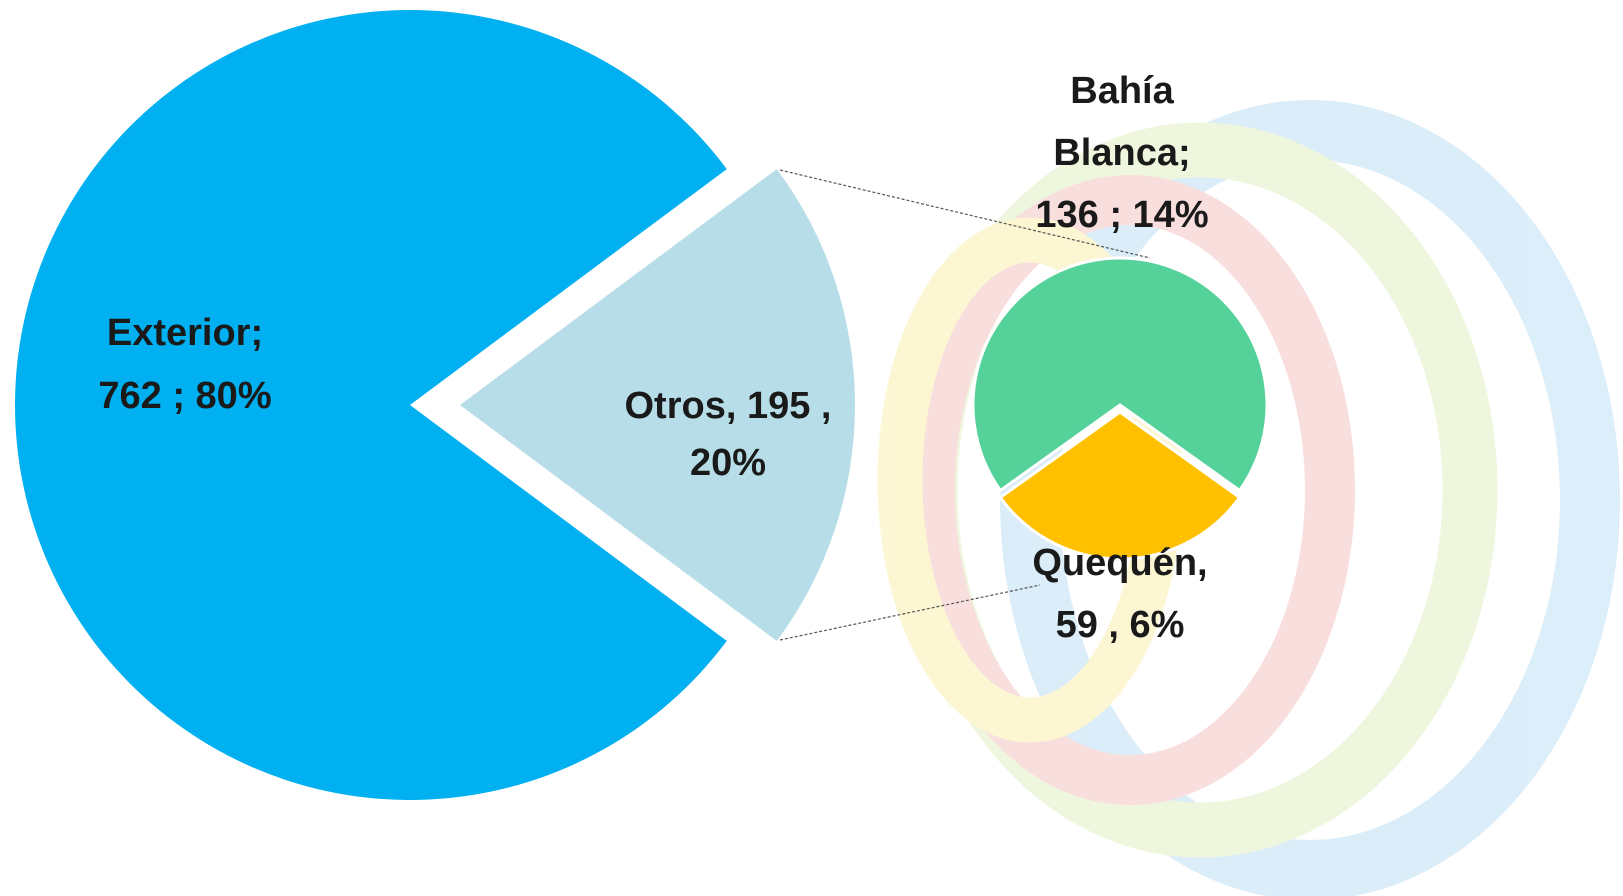 The height and width of the screenshot is (896, 1623). What do you see at coordinates (728, 406) in the screenshot?
I see `data-label: Otros, 195 ,` at bounding box center [728, 406].